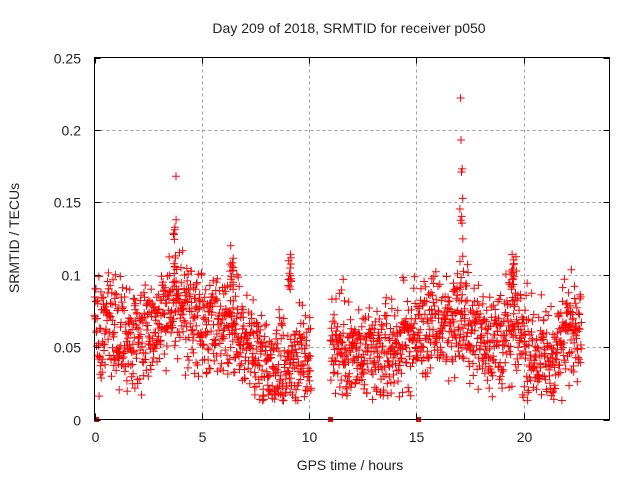 Image resolution: width=640 pixels, height=480 pixels. I want to click on y-tick-label: 0.1, so click(72, 276).